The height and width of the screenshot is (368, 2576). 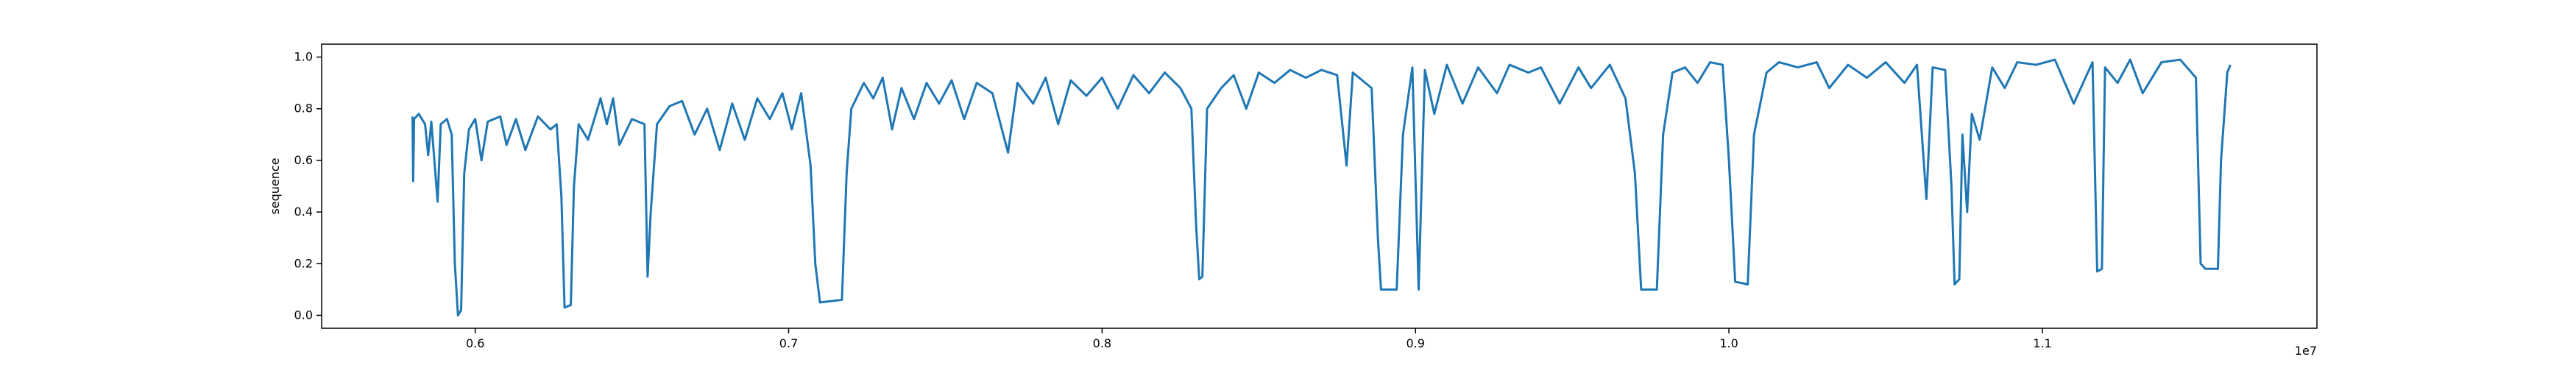 What do you see at coordinates (1415, 343) in the screenshot?
I see `x-tick-label: 0.9` at bounding box center [1415, 343].